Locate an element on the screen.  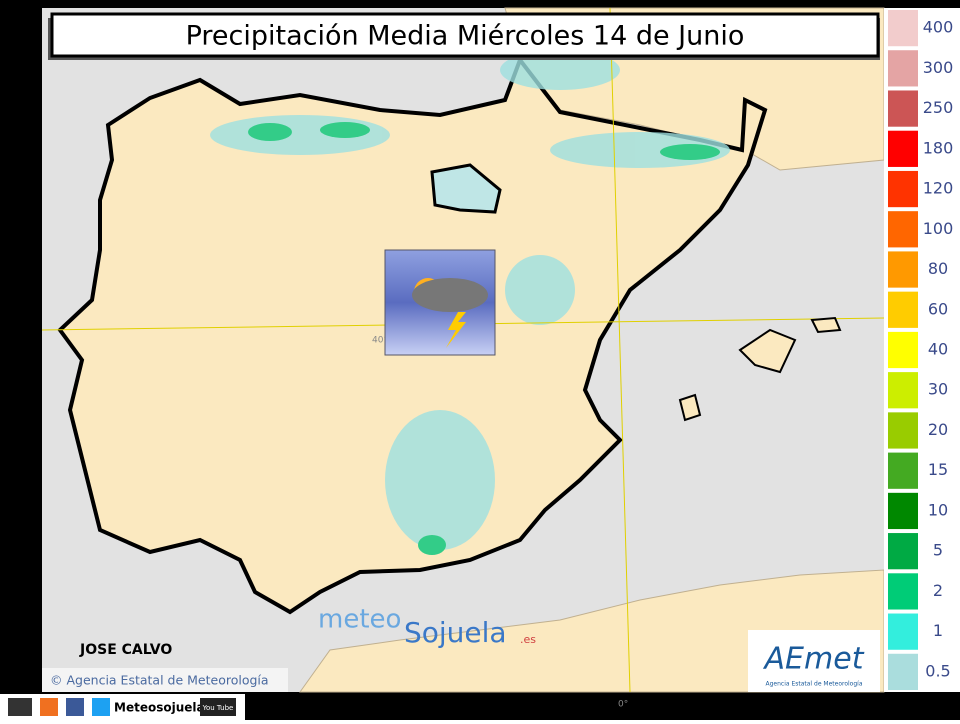
meridian is located at coordinates (620, 350).